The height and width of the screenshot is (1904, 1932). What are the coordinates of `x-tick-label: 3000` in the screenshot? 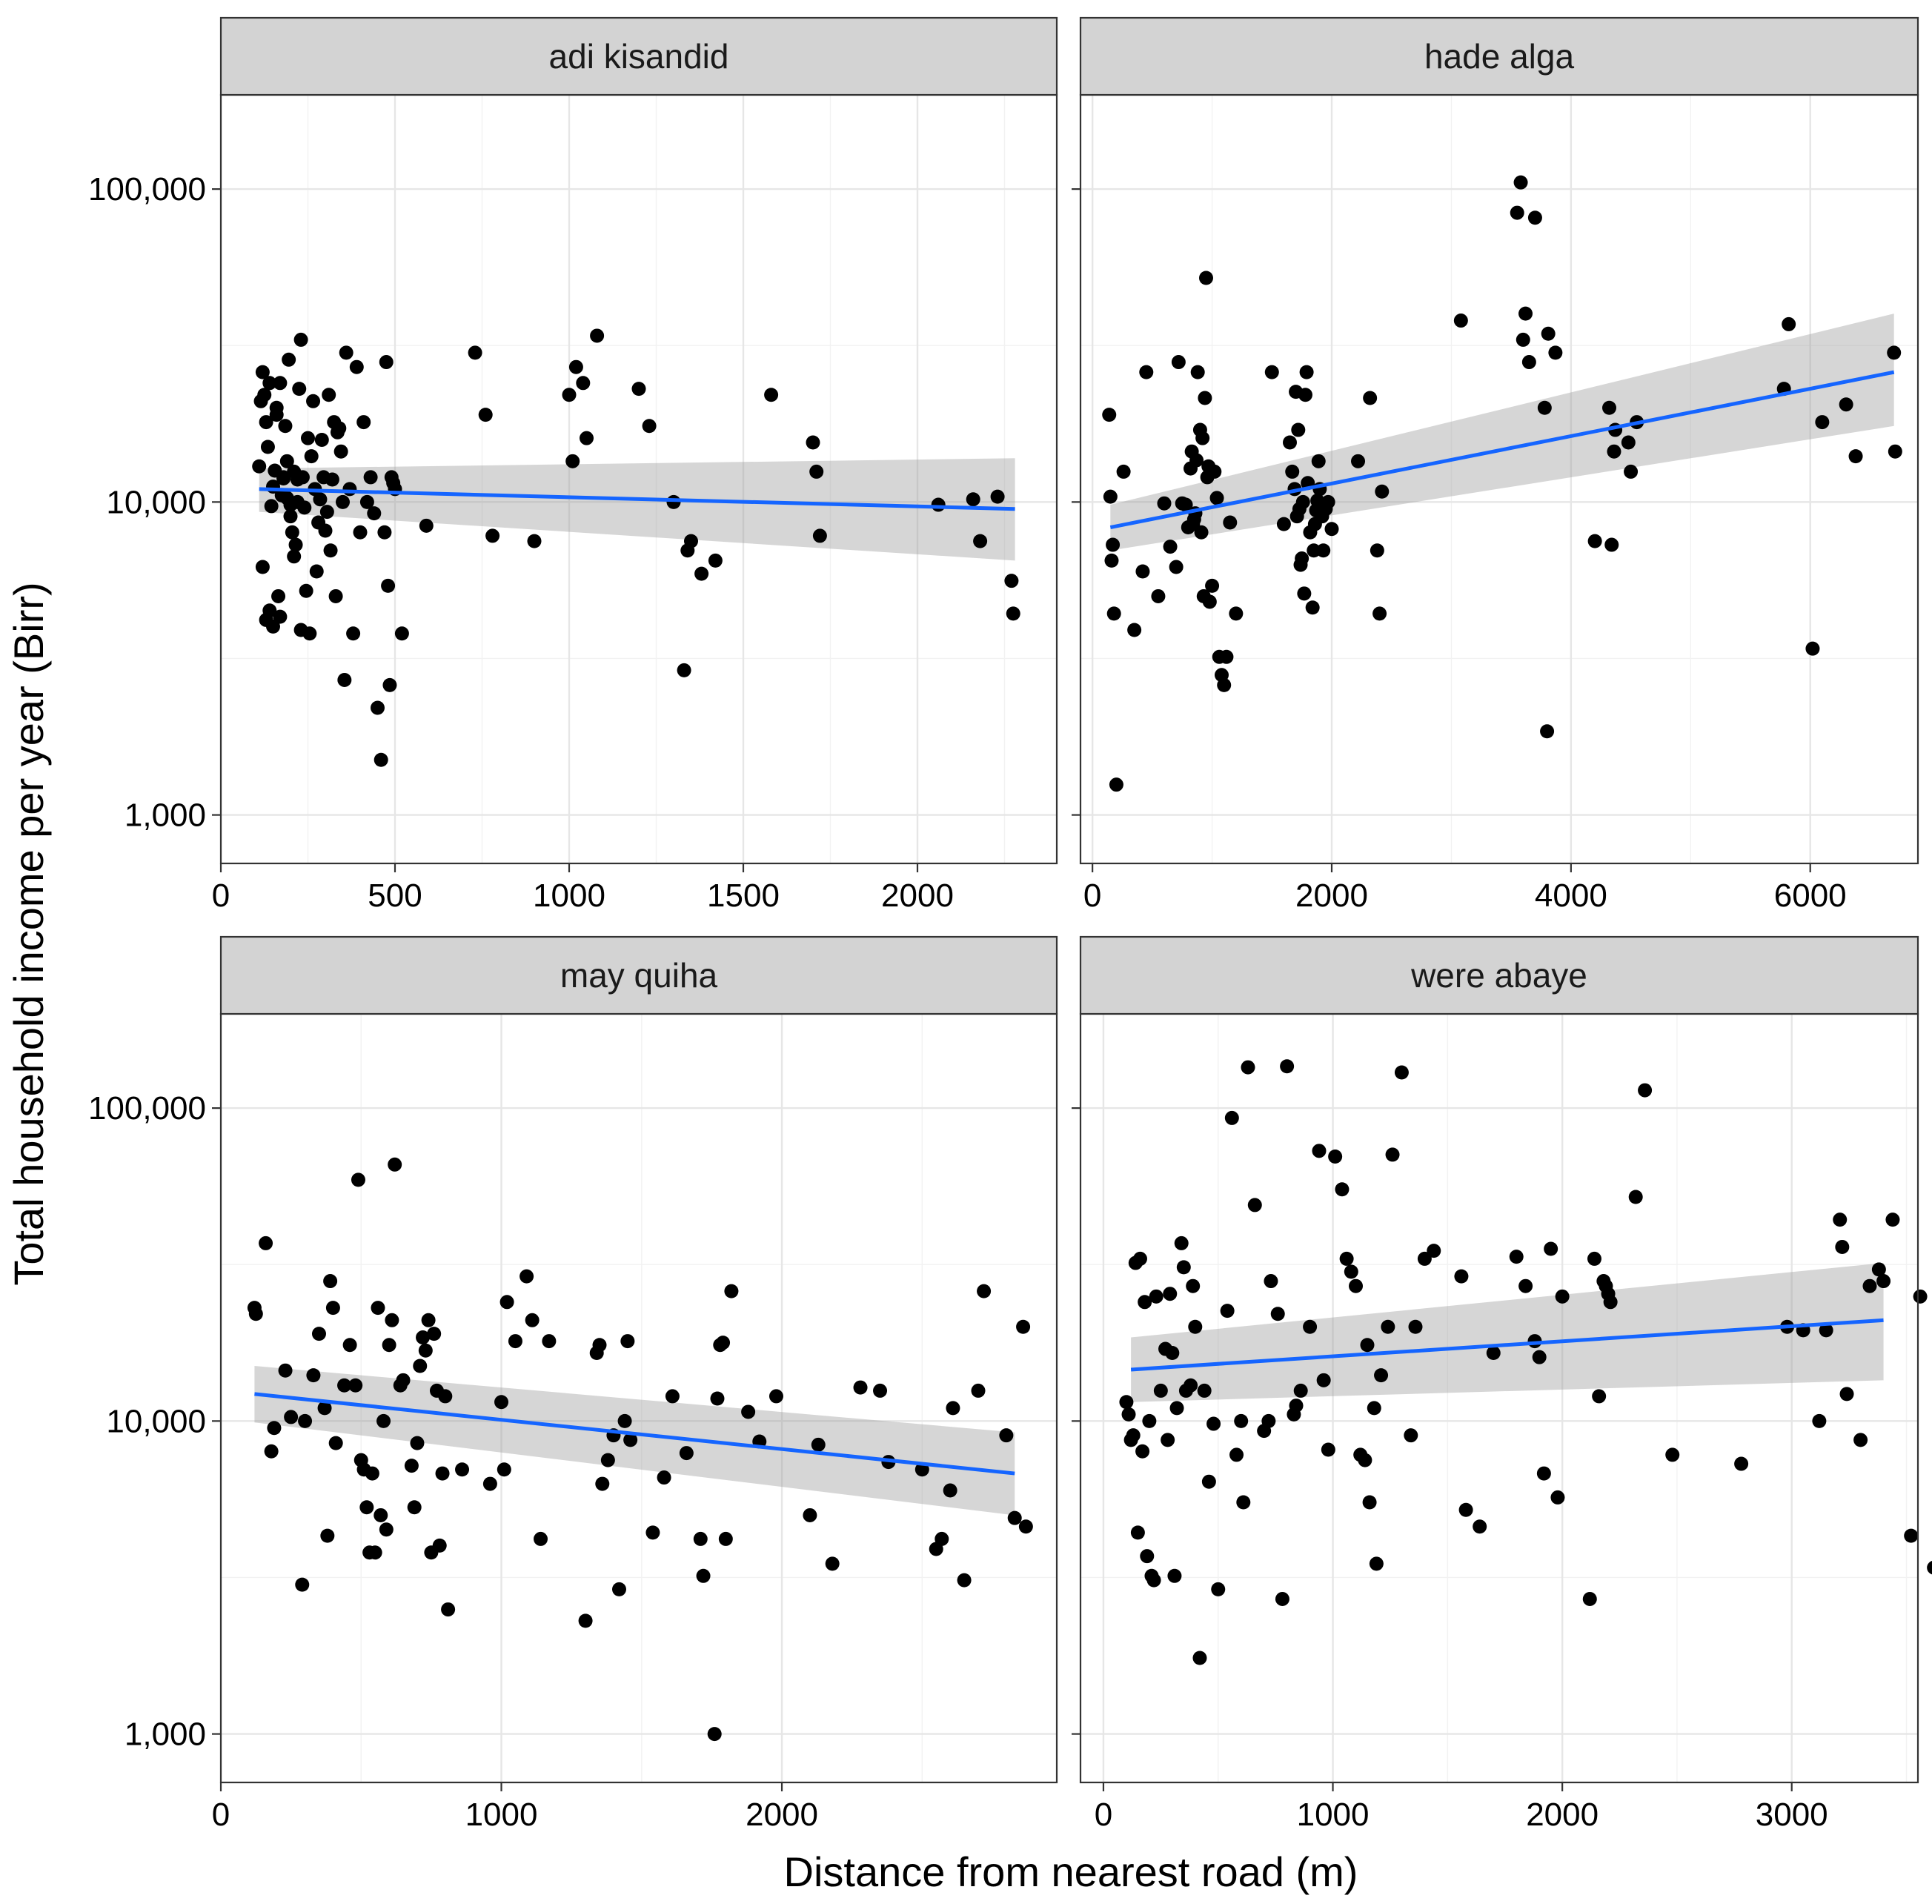 It's located at (1792, 1815).